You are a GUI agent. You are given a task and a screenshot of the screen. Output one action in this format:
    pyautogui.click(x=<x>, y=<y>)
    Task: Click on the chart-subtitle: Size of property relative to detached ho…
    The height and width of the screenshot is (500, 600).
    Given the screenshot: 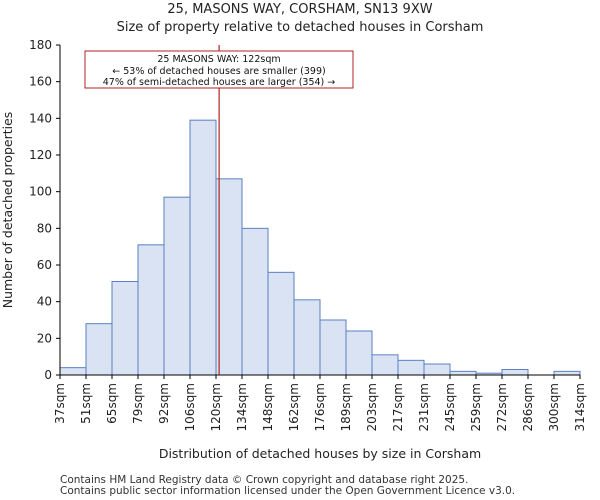 What is the action you would take?
    pyautogui.click(x=300, y=27)
    